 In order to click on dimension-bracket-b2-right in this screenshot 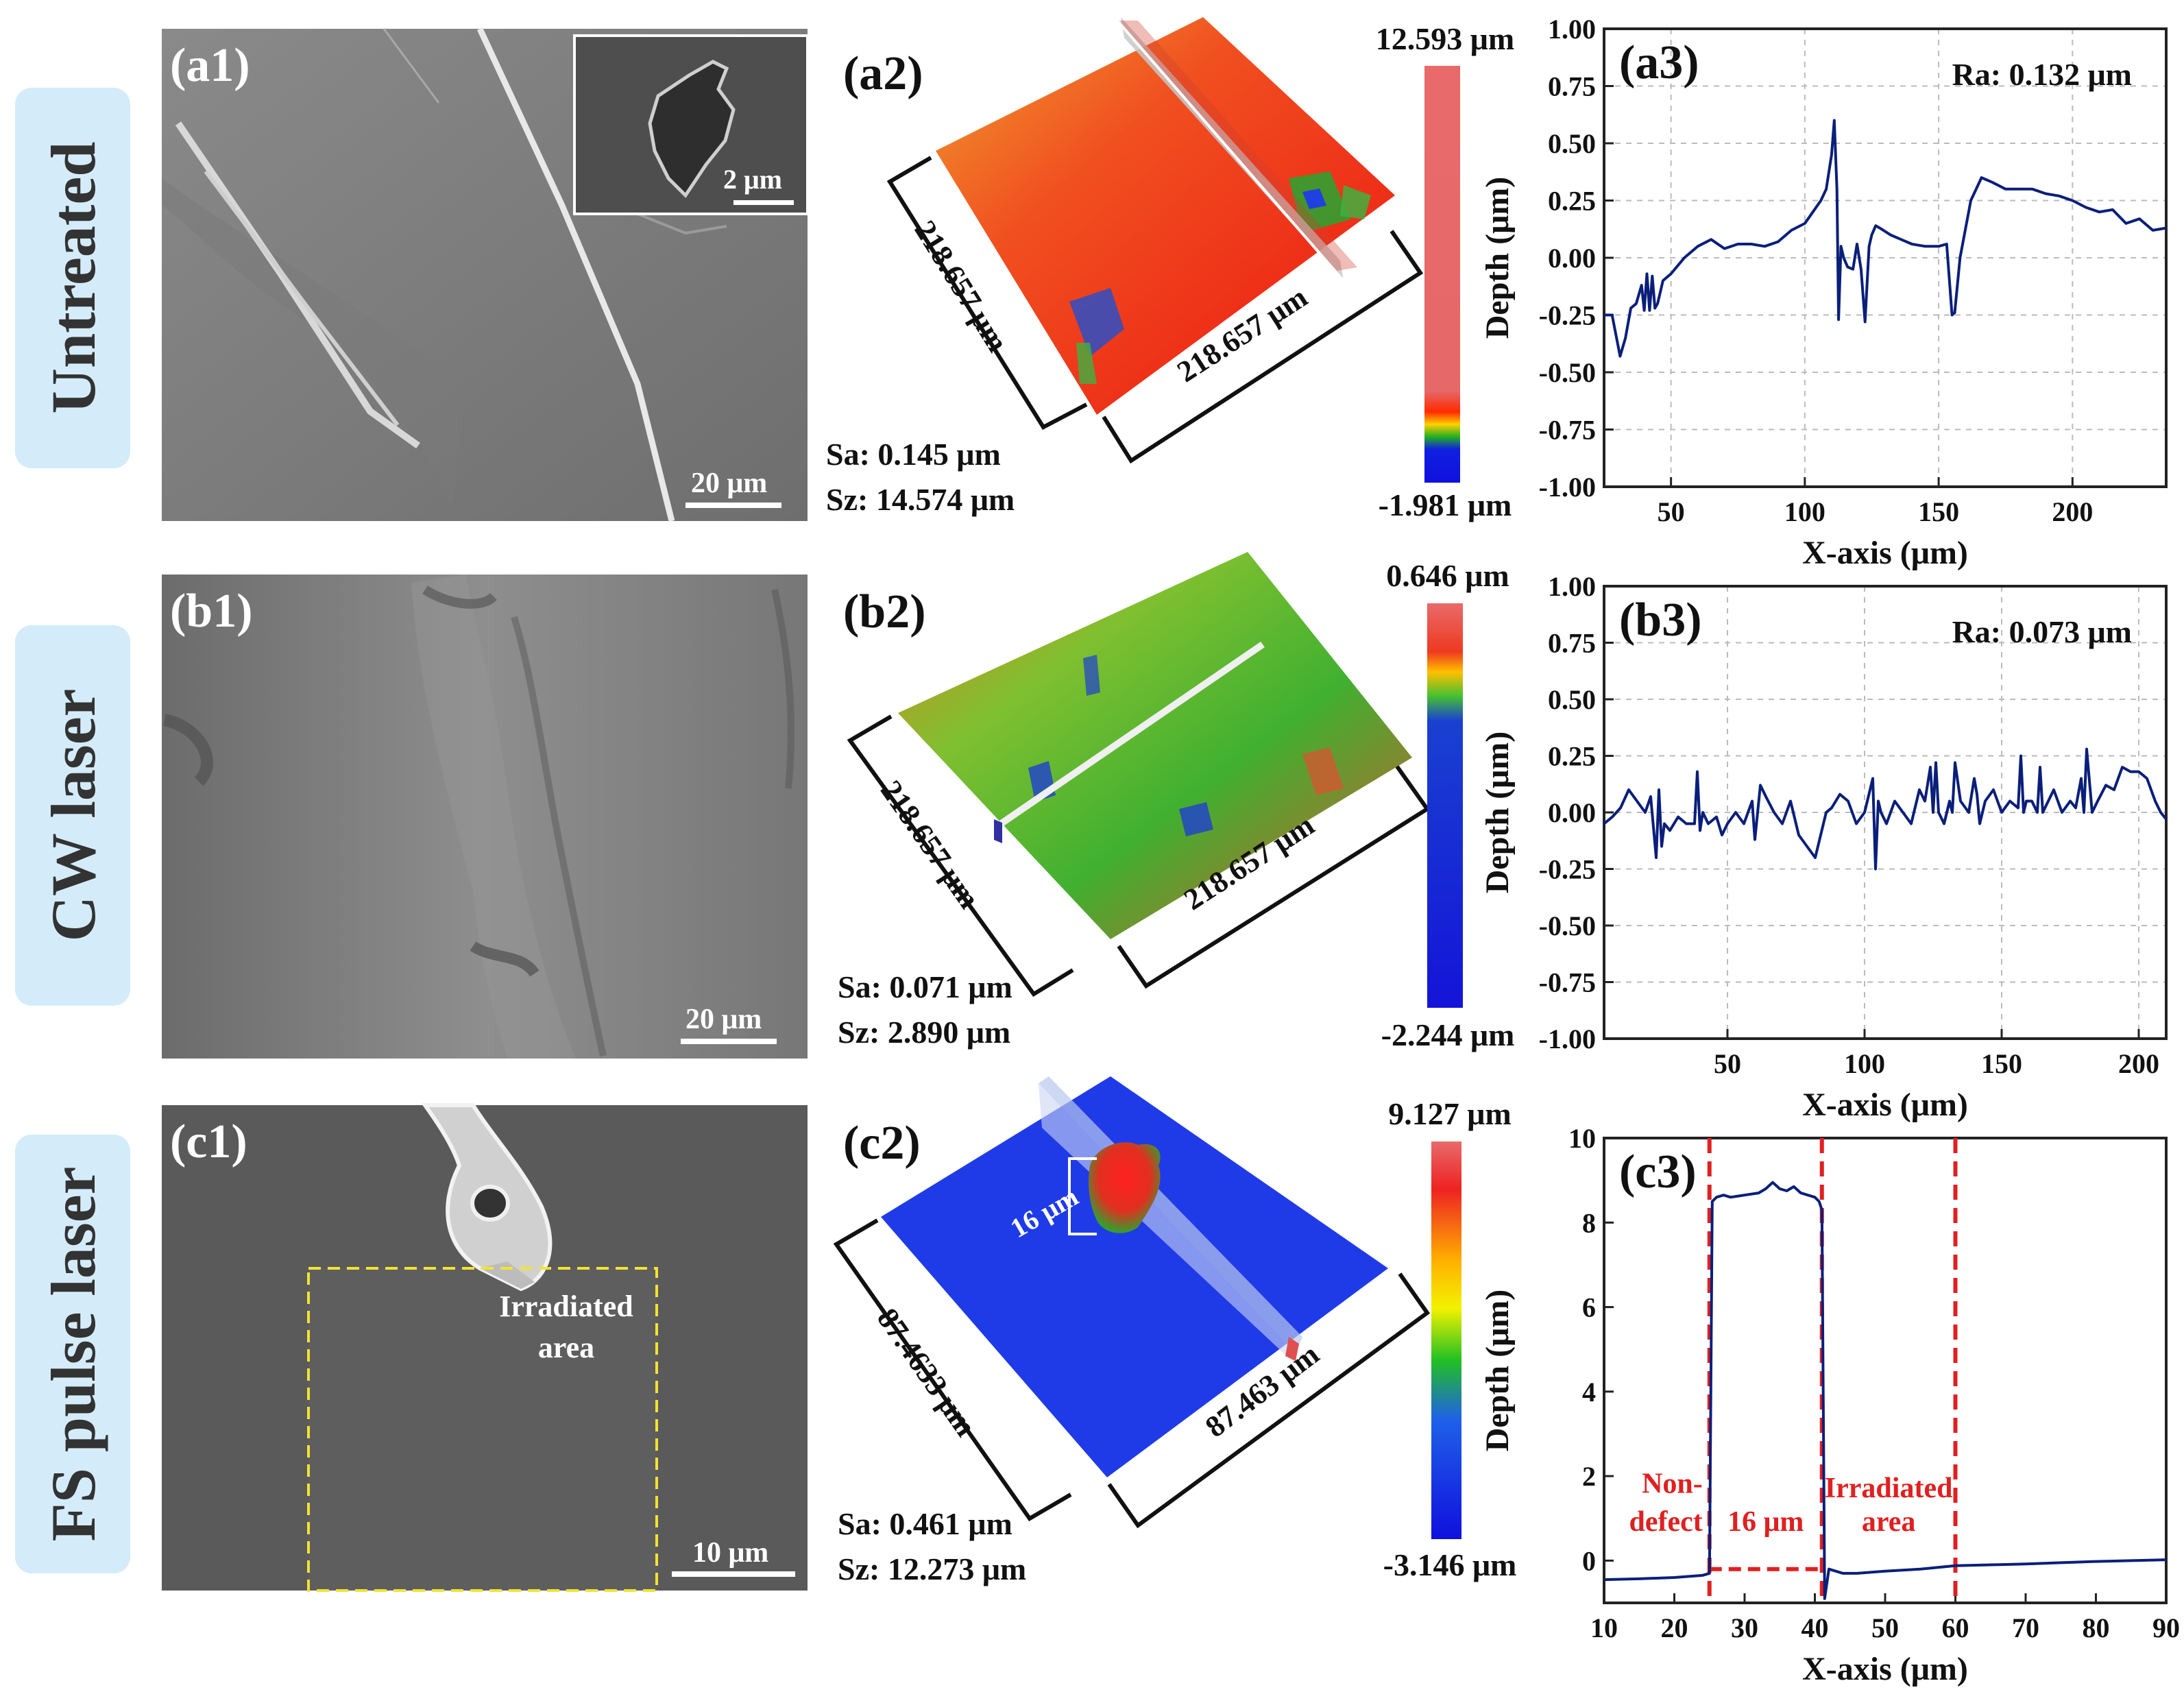, I will do `click(1274, 877)`.